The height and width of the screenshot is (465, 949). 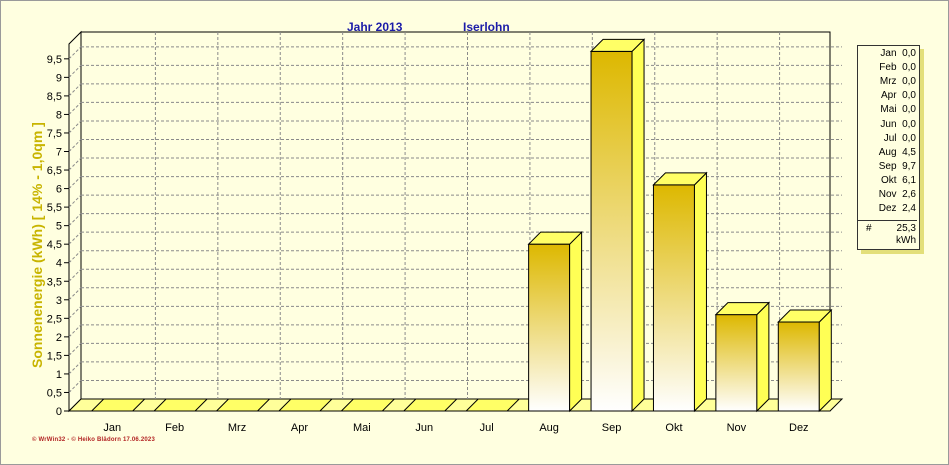 I want to click on y-tick-label: 4,5, so click(x=54, y=245).